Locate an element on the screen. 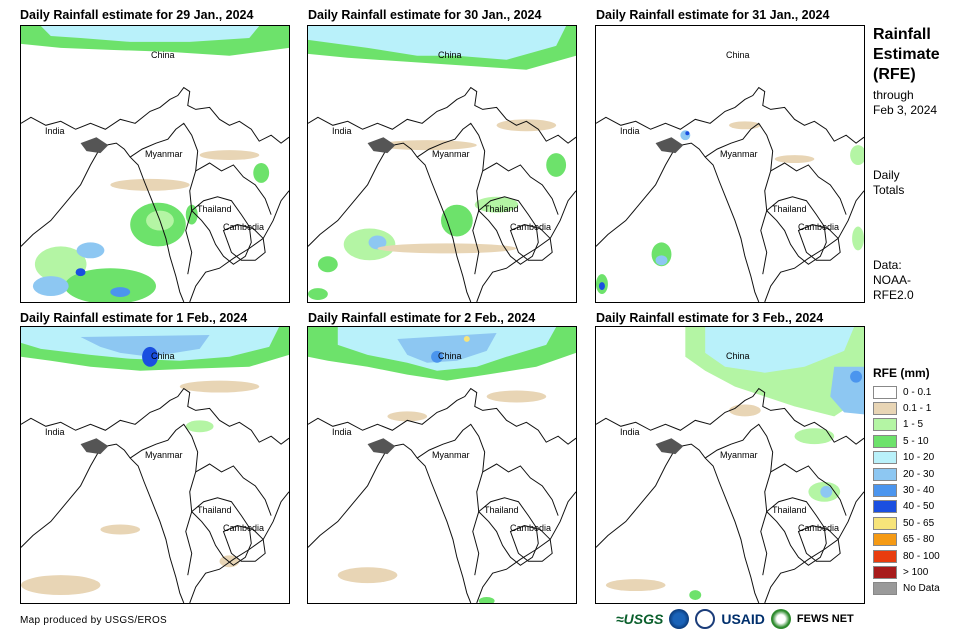 This screenshot has height=639, width=967. legend-label: 0.1 - 1 is located at coordinates (917, 409).